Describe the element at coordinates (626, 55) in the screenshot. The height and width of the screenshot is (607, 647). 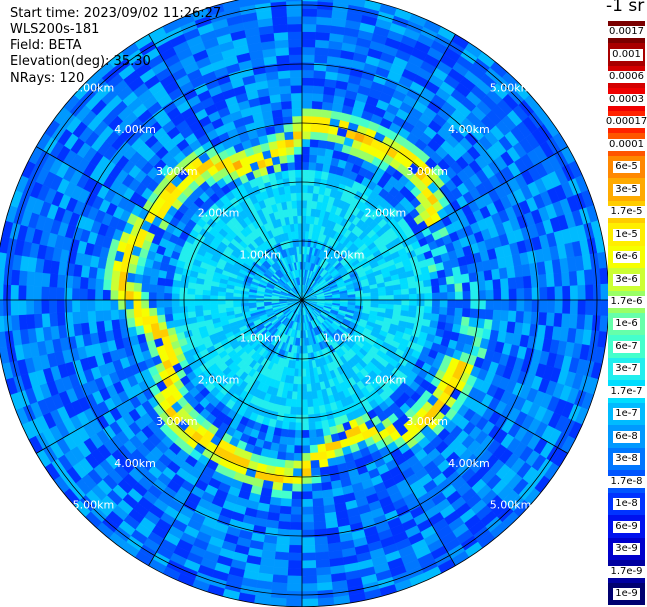
I see `colorbar-level: 0.001` at that location.